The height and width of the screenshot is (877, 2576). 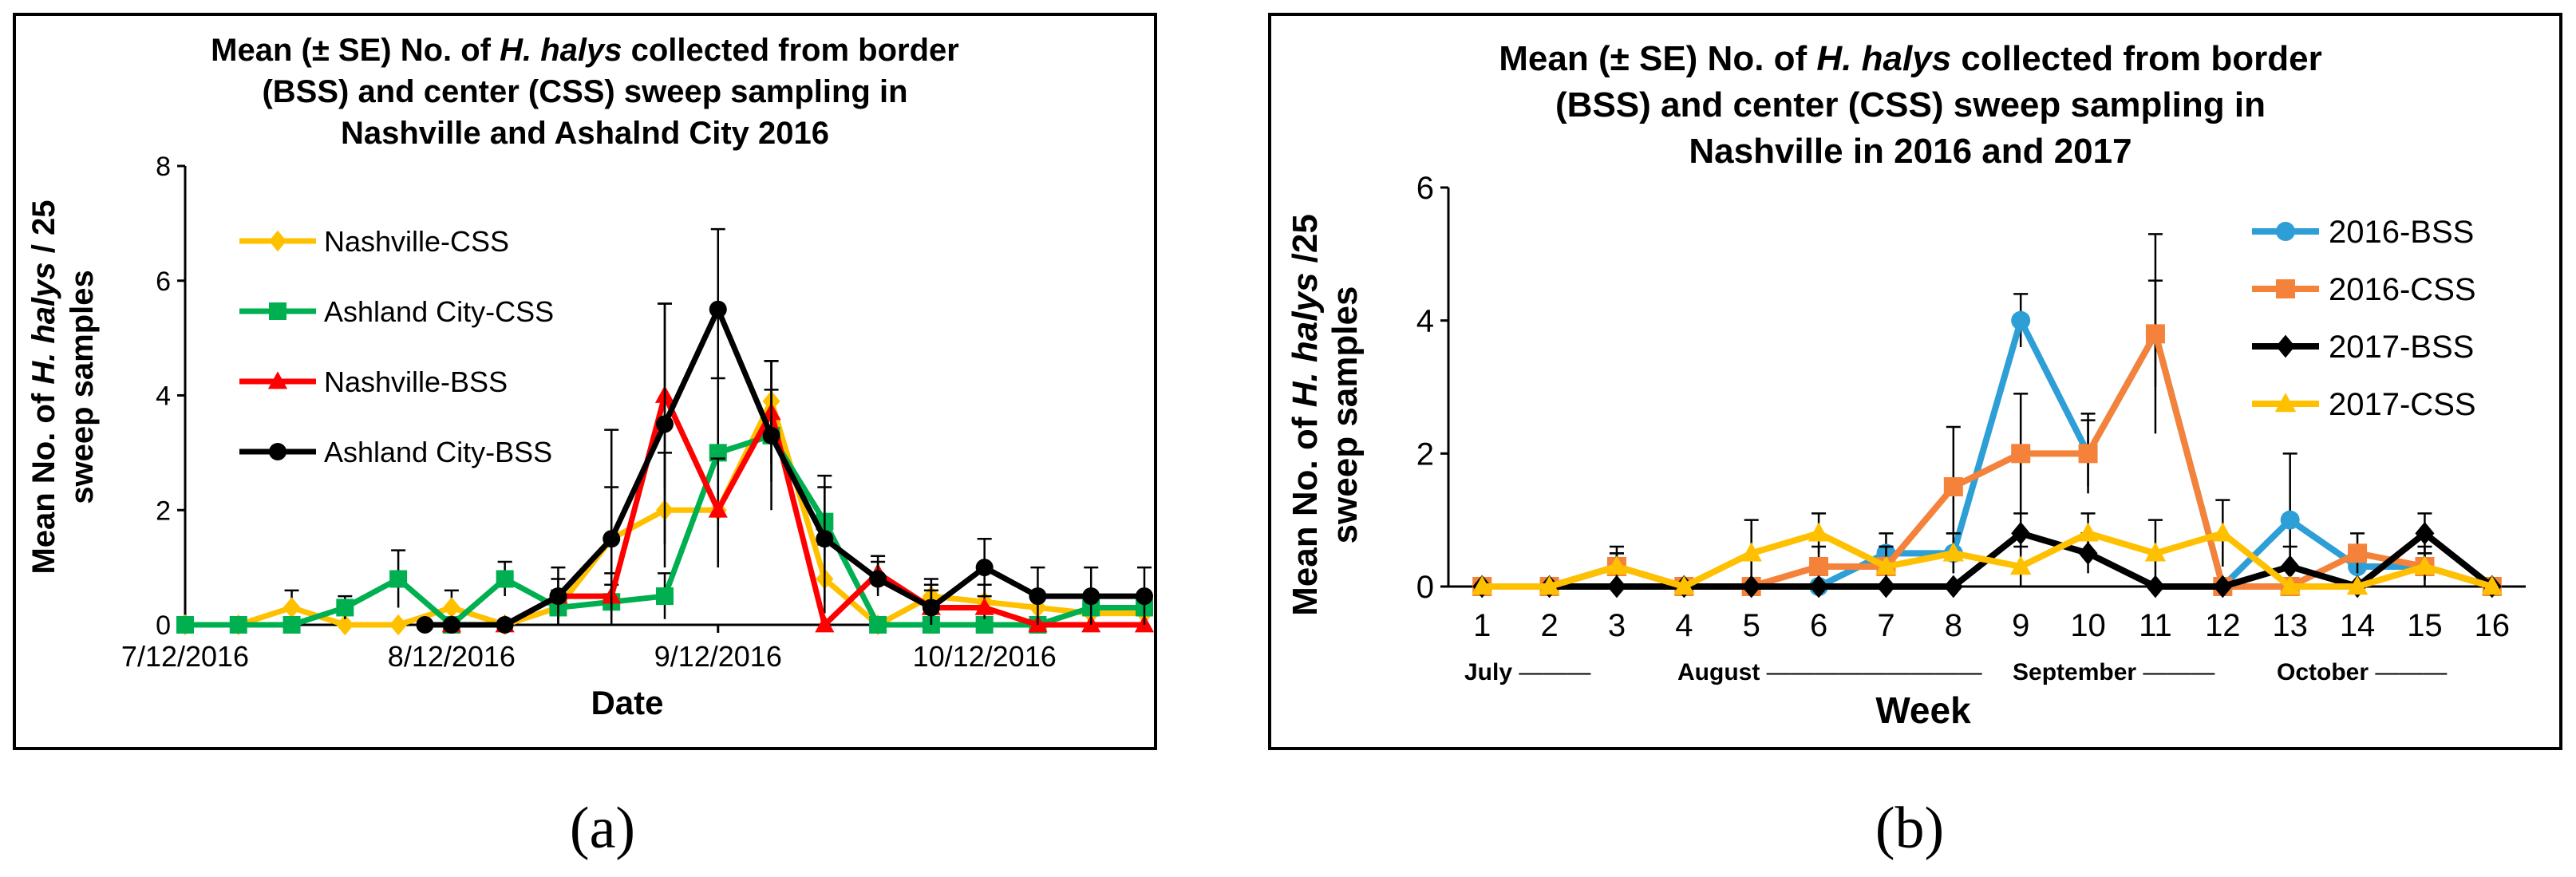 What do you see at coordinates (2425, 625) in the screenshot?
I see `chart-b-x-tick-label: 15` at bounding box center [2425, 625].